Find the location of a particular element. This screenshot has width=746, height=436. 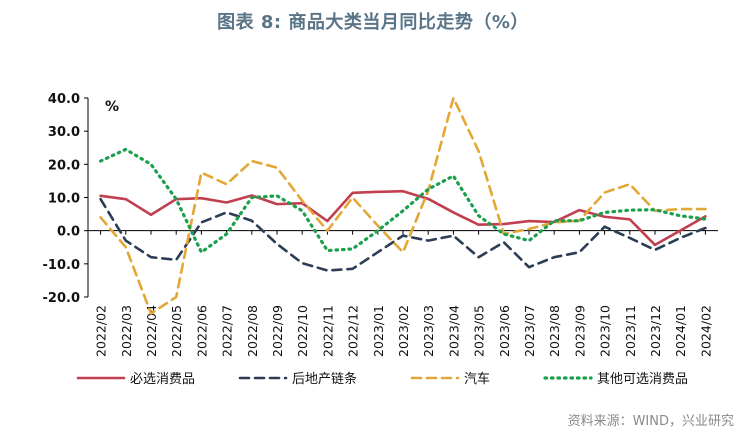

x-tick-label: 2023/11 is located at coordinates (630, 331).